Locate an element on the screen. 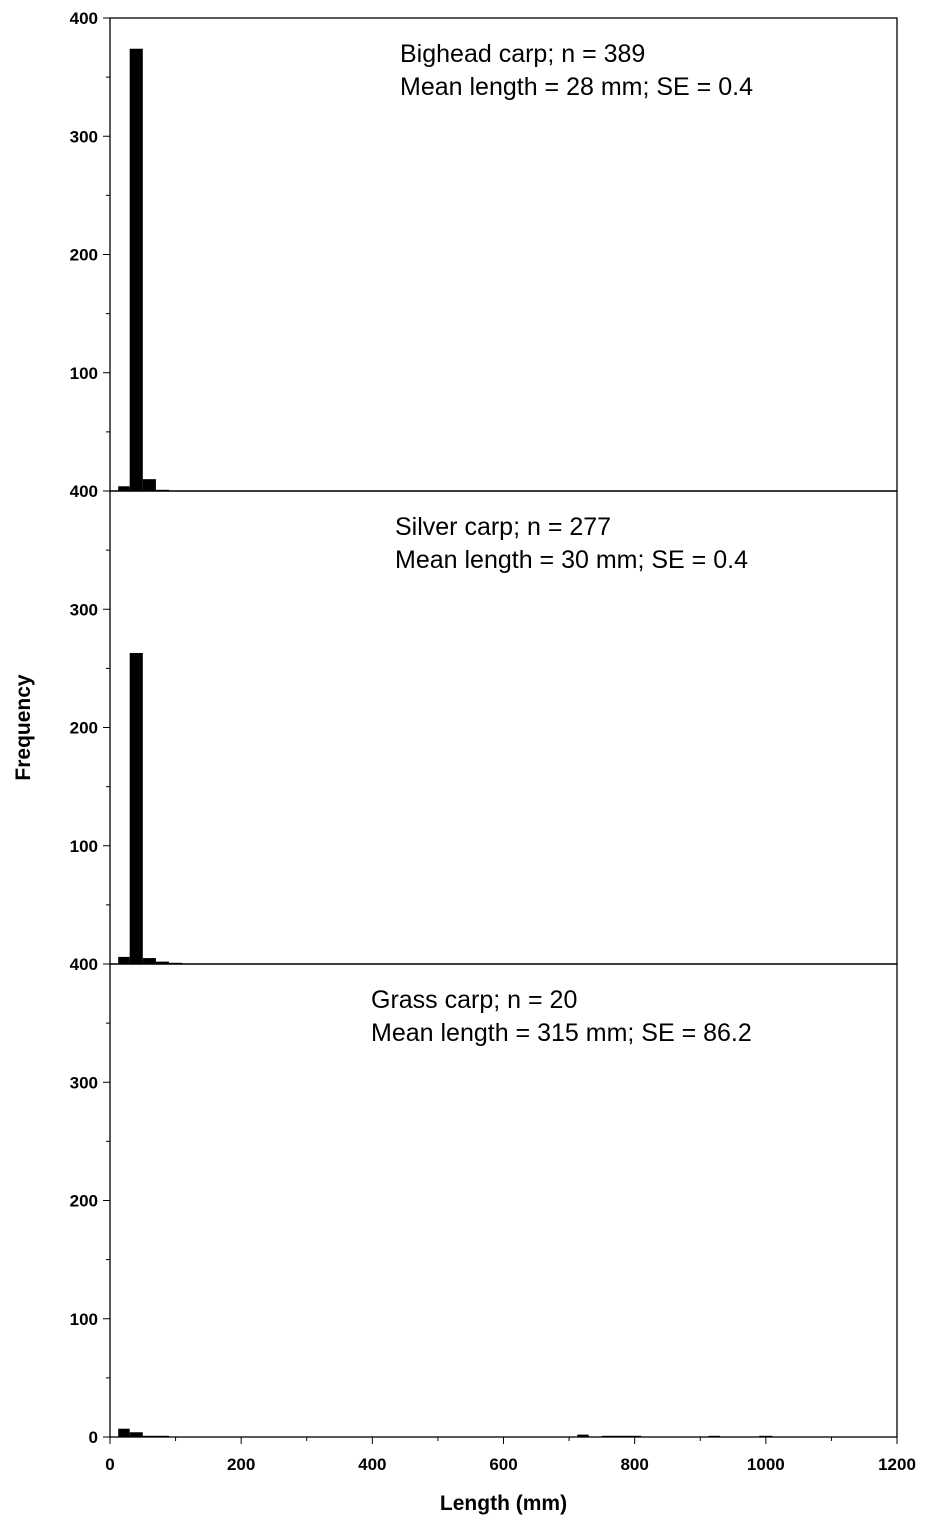 The image size is (925, 1538). x-tick-label: 800 is located at coordinates (634, 1464).